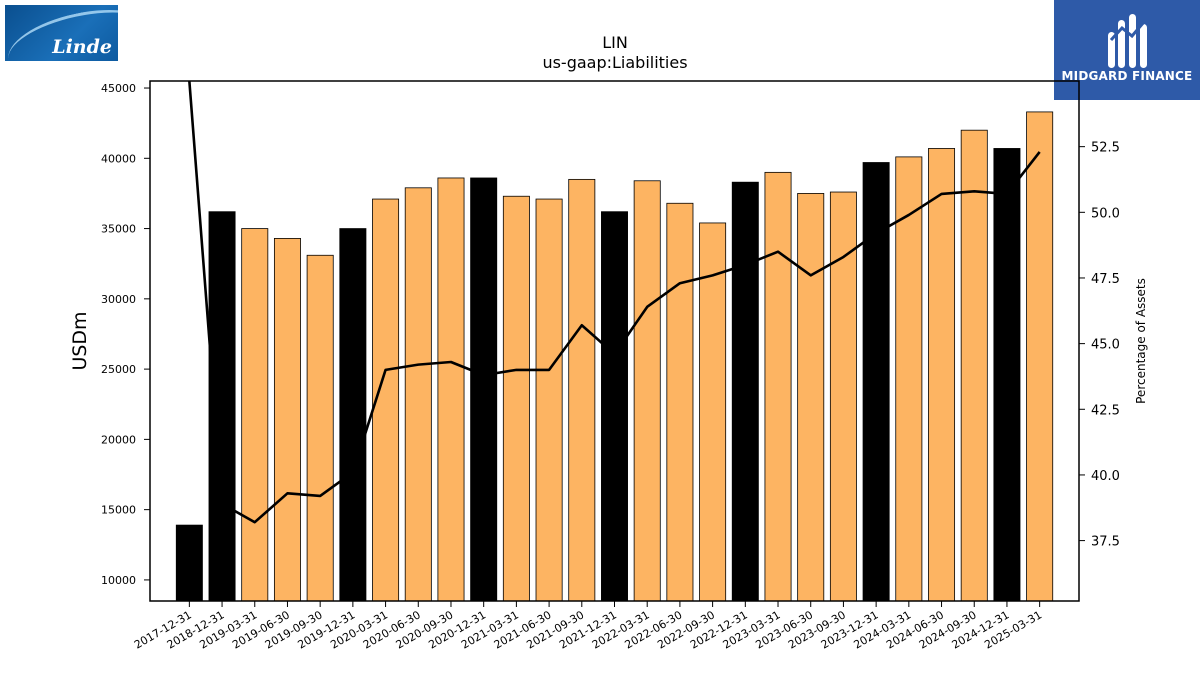 Image resolution: width=1200 pixels, height=675 pixels. What do you see at coordinates (118, 369) in the screenshot?
I see `y-tick-label: 25000` at bounding box center [118, 369].